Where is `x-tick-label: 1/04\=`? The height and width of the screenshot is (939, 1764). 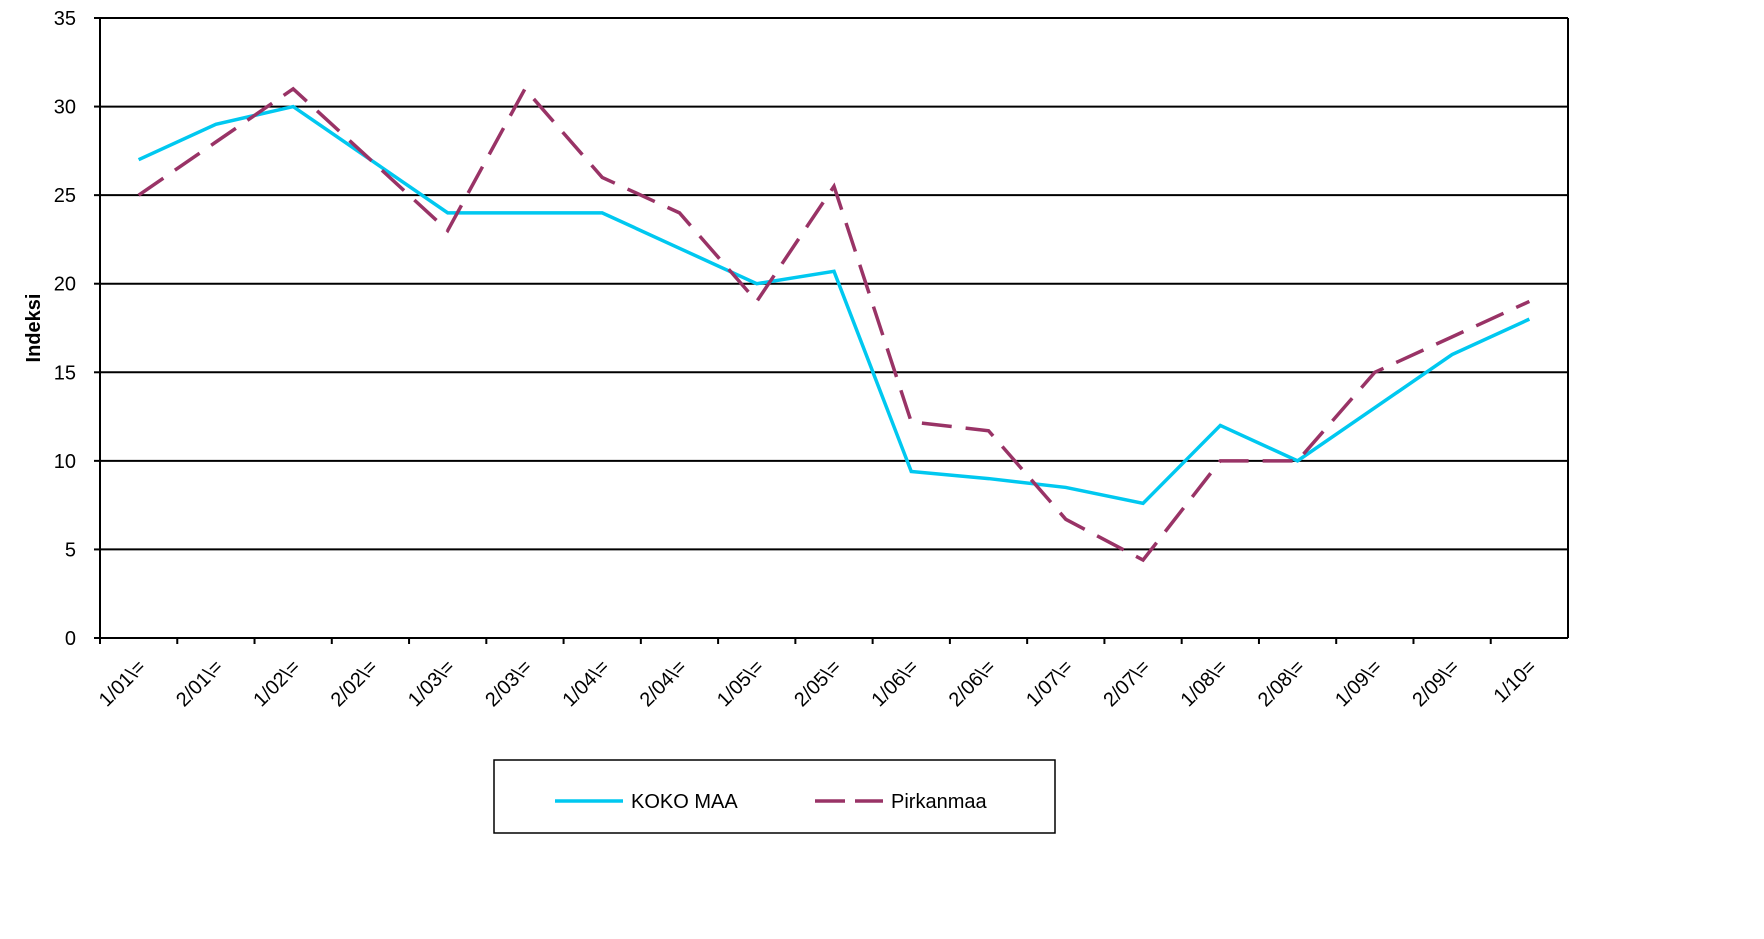
x-tick-label: 1/04\= is located at coordinates (585, 683).